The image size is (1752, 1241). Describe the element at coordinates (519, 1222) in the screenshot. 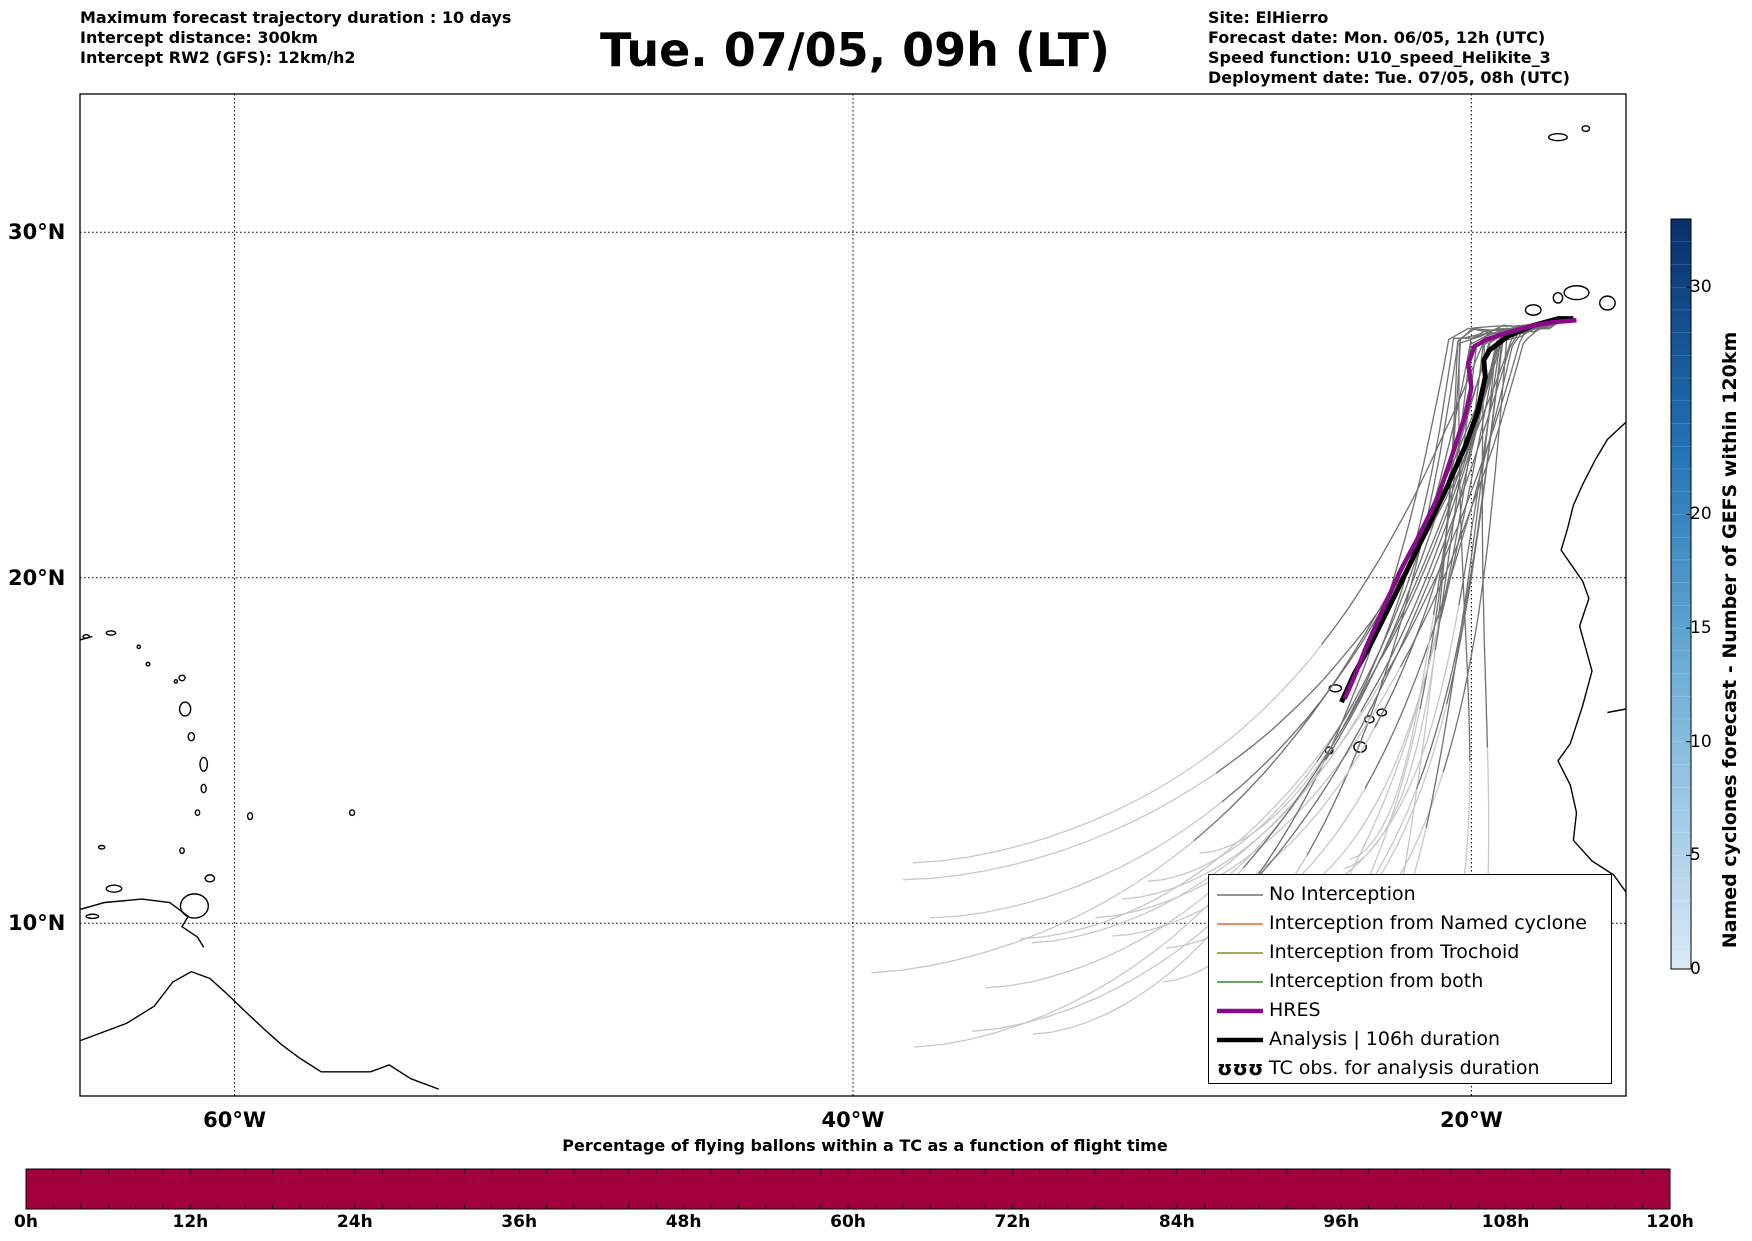

I see `bottom-colorbar-label: 36h` at that location.